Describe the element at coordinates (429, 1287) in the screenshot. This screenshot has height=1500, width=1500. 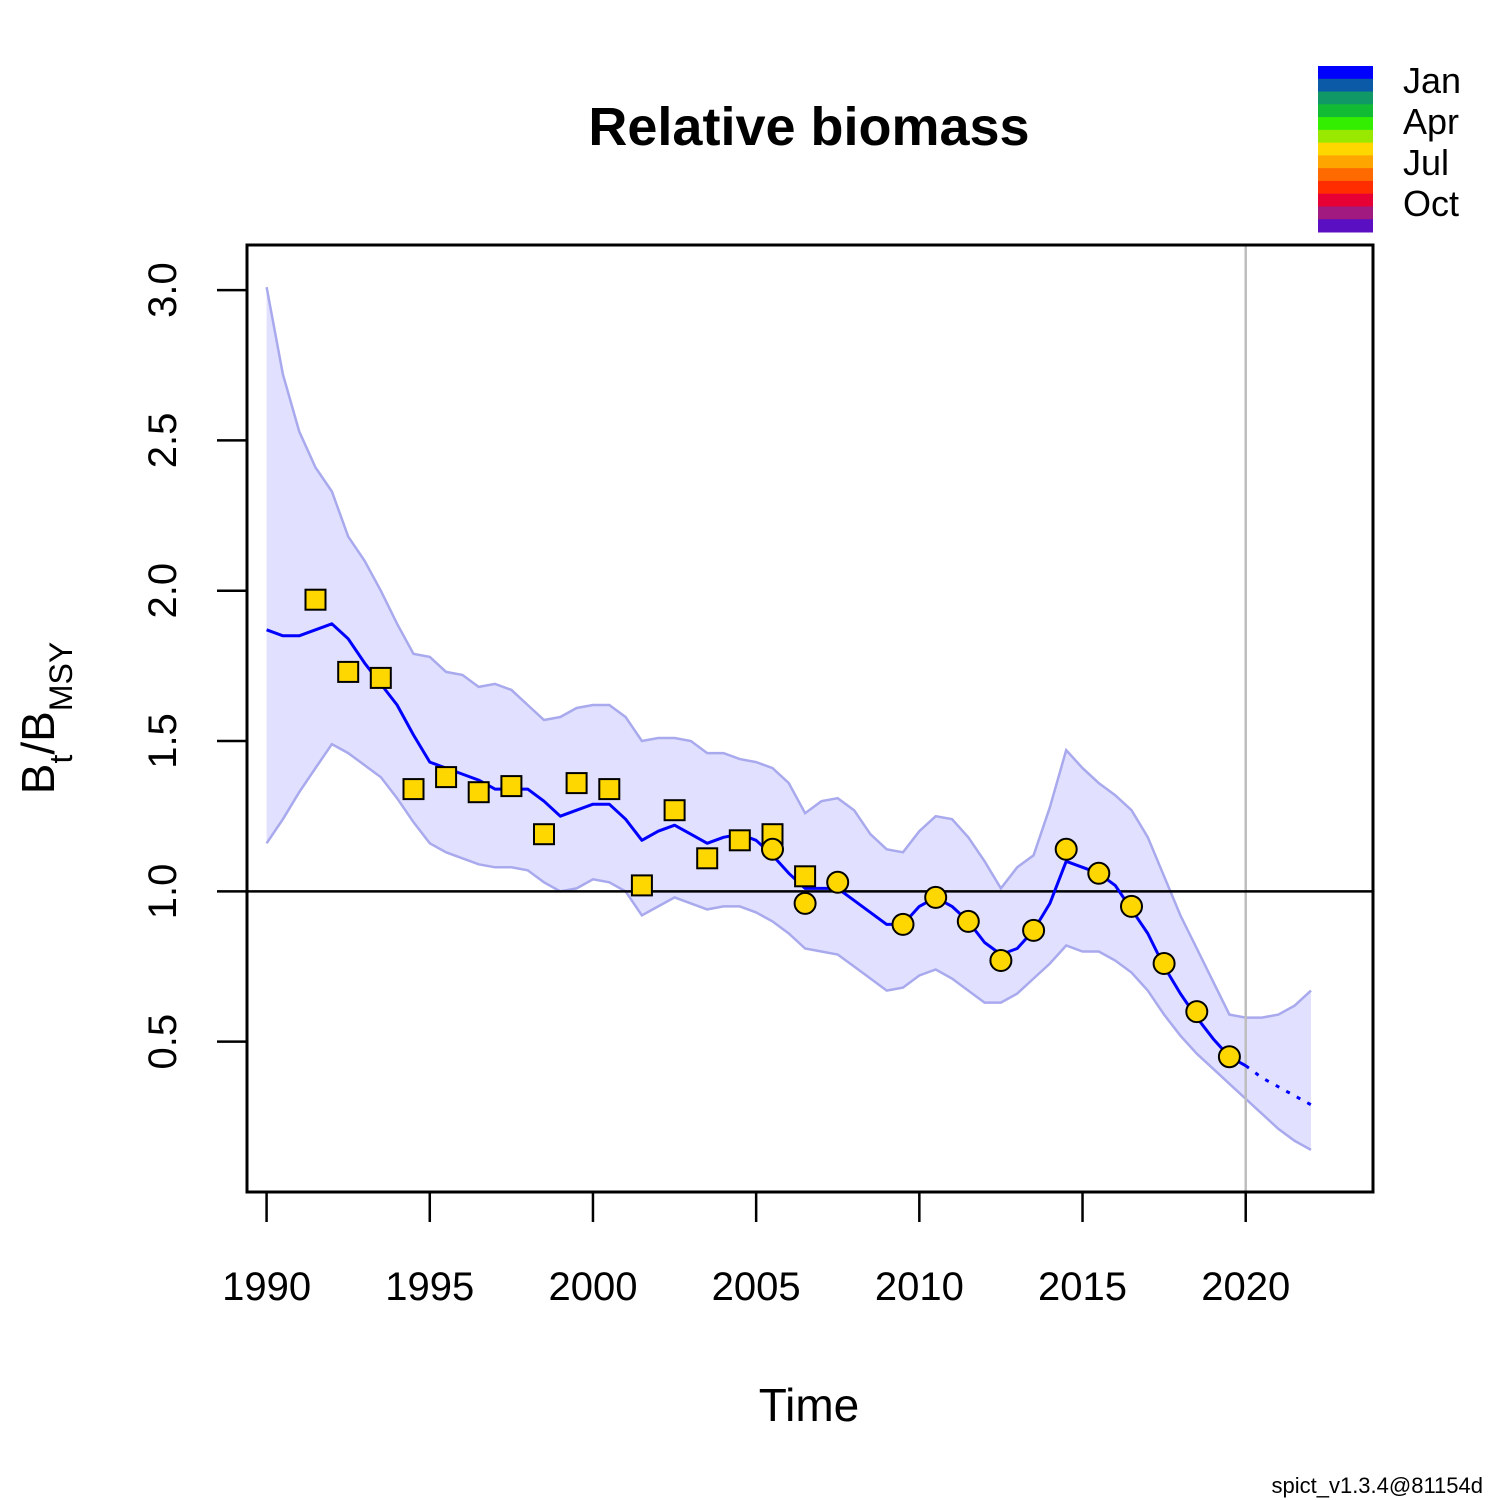
I see `x-tick-label: 1995` at that location.